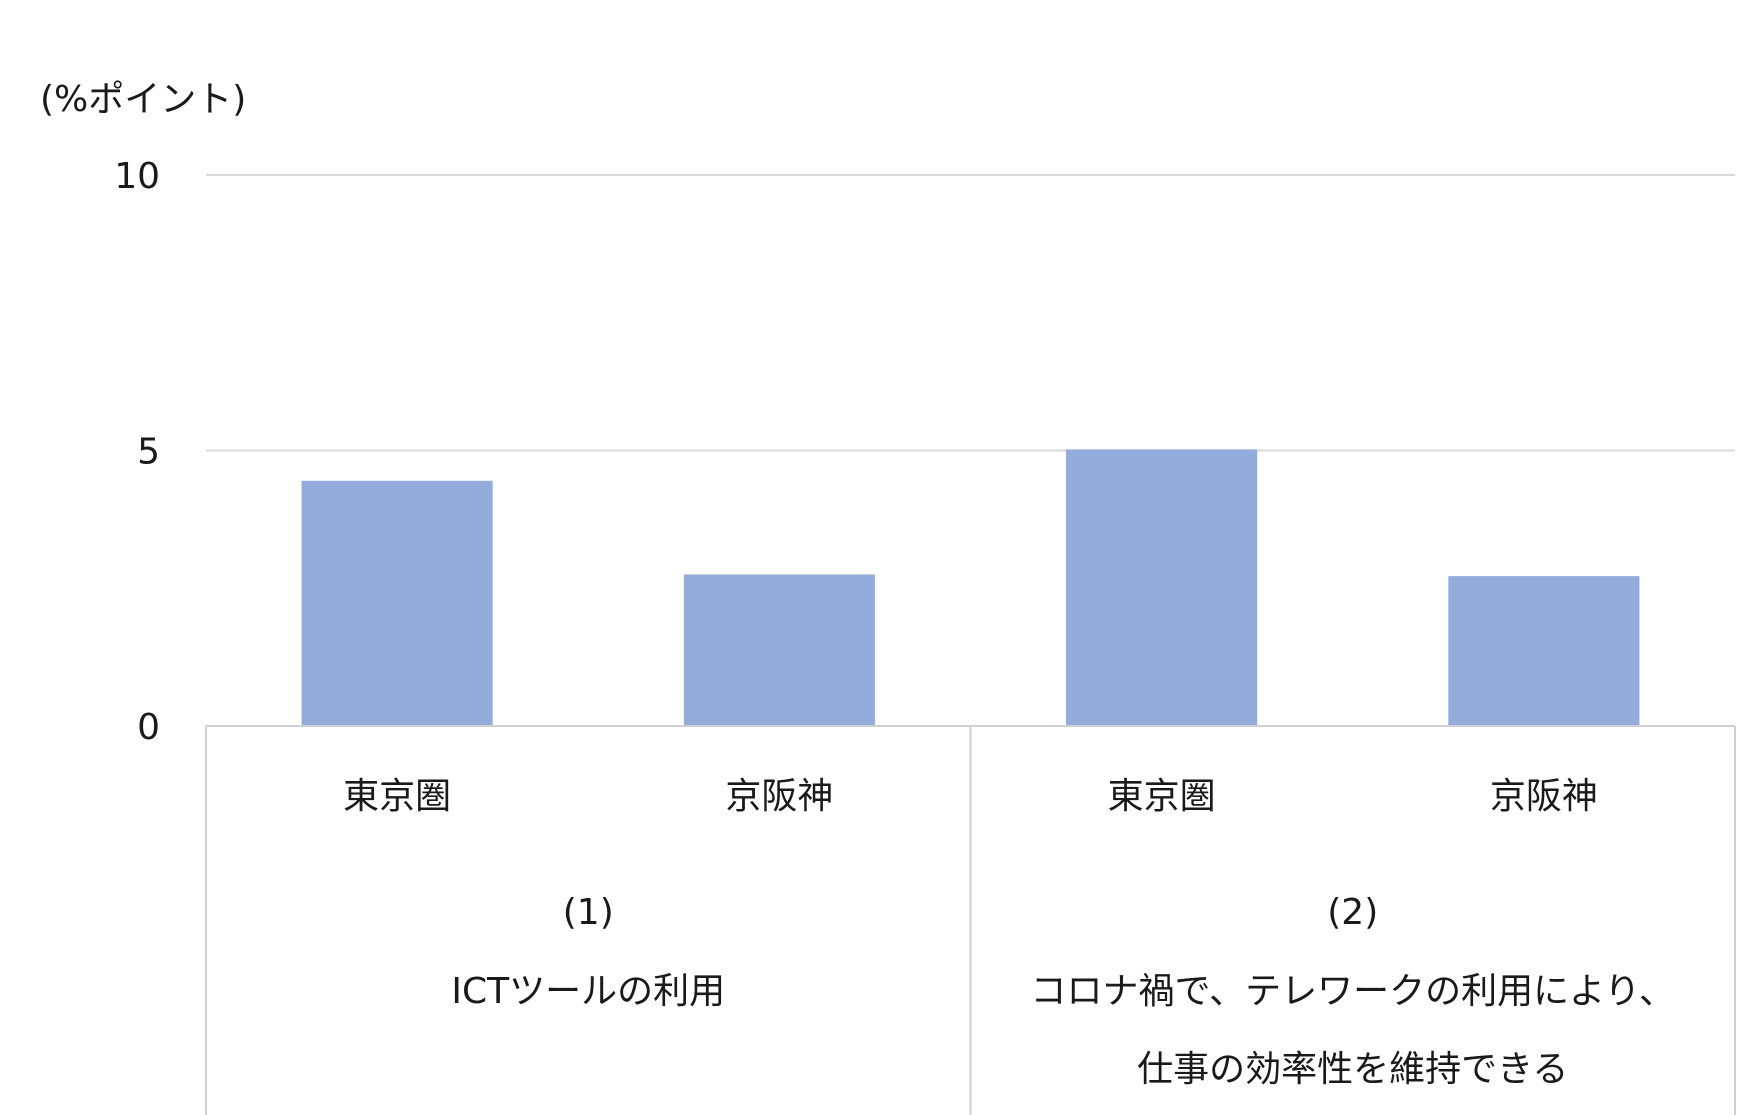 The width and height of the screenshot is (1763, 1115). I want to click on group-label: 仕事の効率性を維持できる, so click(1352, 1069).